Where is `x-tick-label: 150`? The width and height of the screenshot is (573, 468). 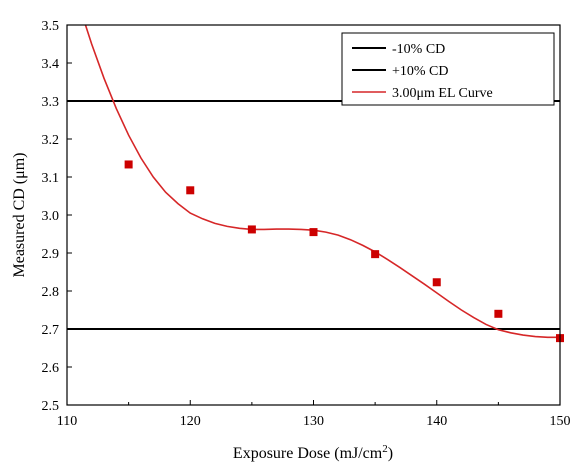 x-tick-label: 150 is located at coordinates (560, 421).